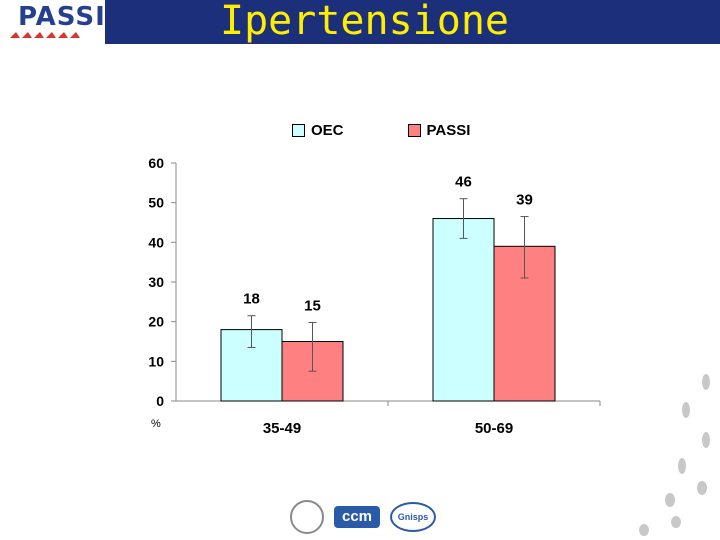 The width and height of the screenshot is (720, 540). Describe the element at coordinates (381, 130) in the screenshot. I see `chart-legend: OEC PASSI` at that location.